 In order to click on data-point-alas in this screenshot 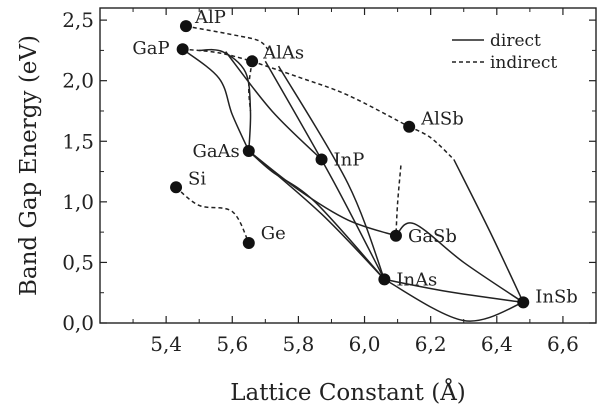, I will do `click(252, 61)`.